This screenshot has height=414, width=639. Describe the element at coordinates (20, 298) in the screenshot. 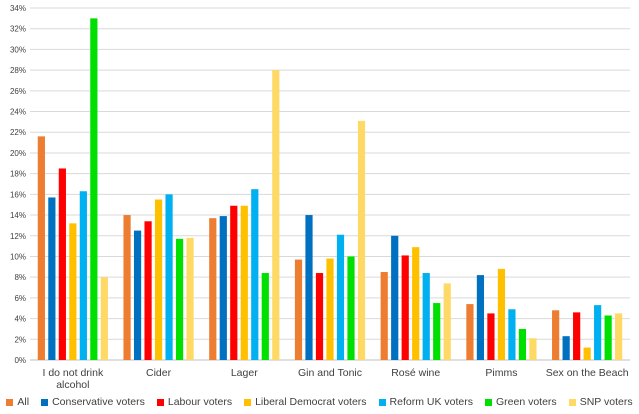

I see `y-tick-label: 6%` at that location.